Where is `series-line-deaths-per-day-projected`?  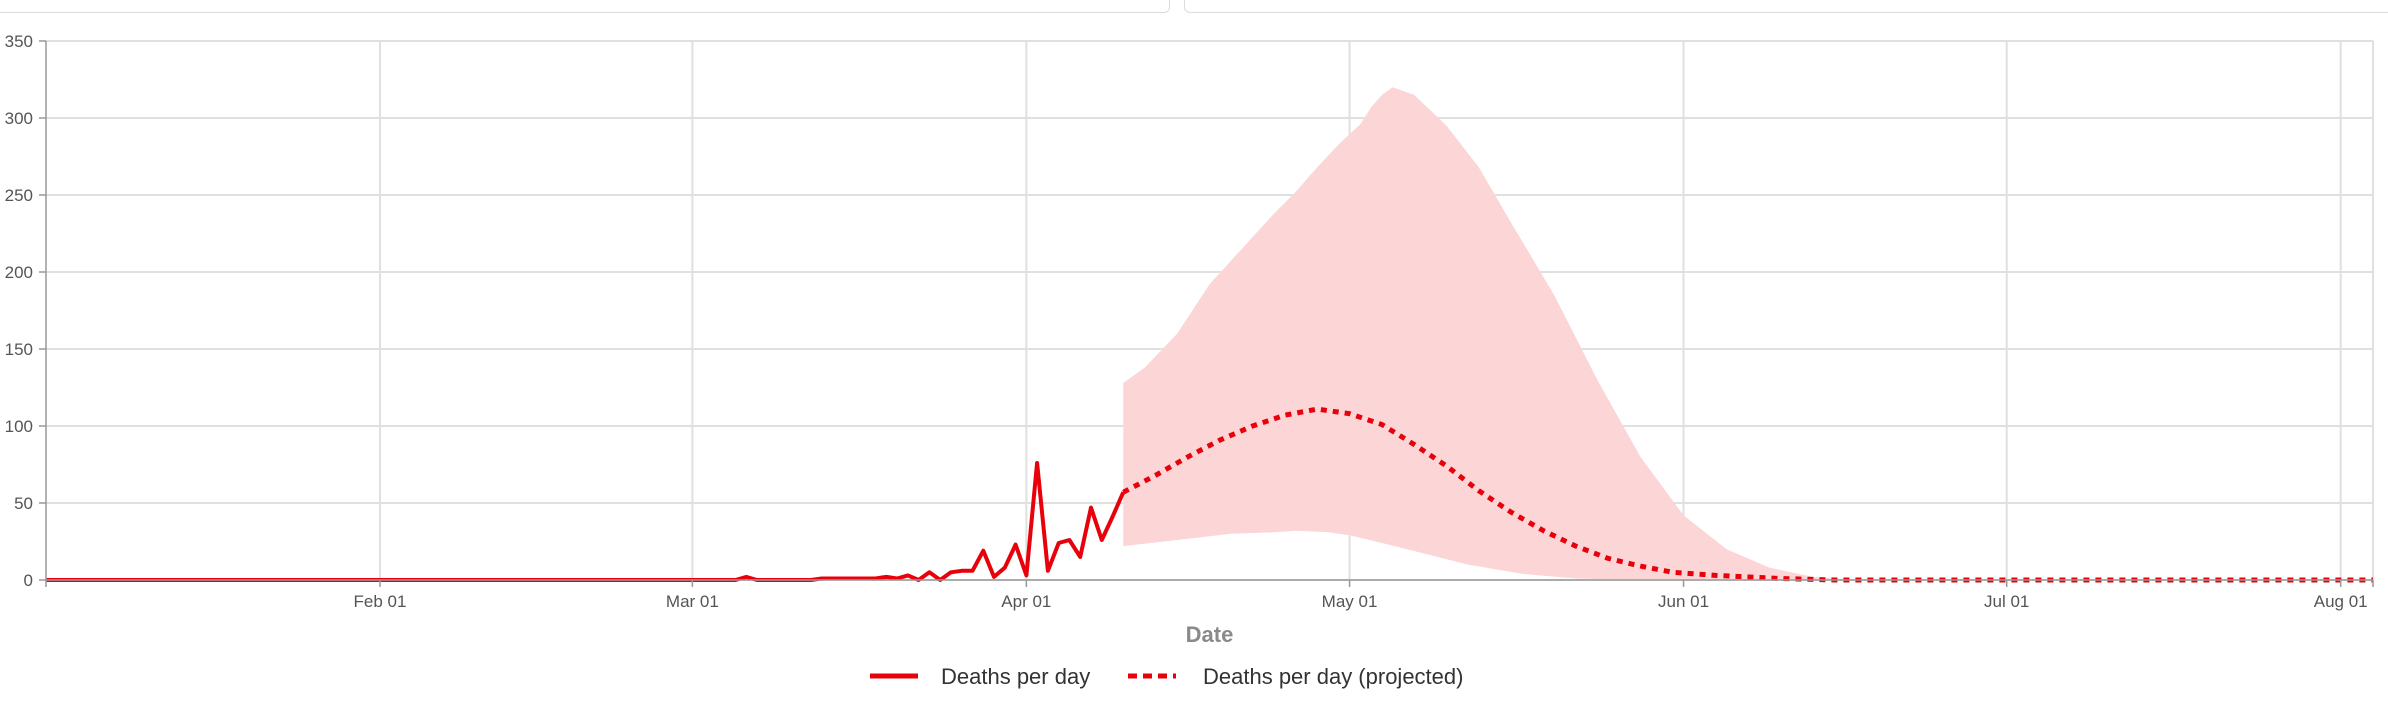
series-line-deaths-per-day-projected is located at coordinates (1747, 494).